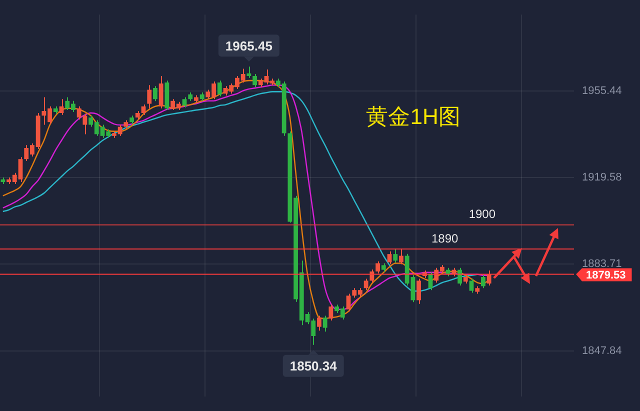 This screenshot has height=411, width=640. I want to click on text: 黄金1H图, so click(413, 117).